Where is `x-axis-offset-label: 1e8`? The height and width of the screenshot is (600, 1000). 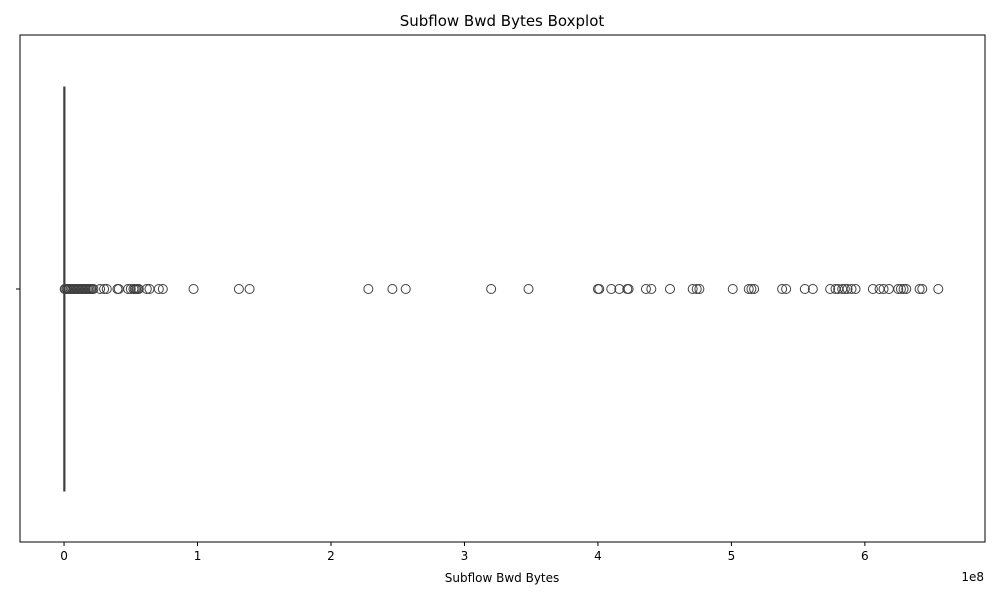
x-axis-offset-label: 1e8 is located at coordinates (972, 577).